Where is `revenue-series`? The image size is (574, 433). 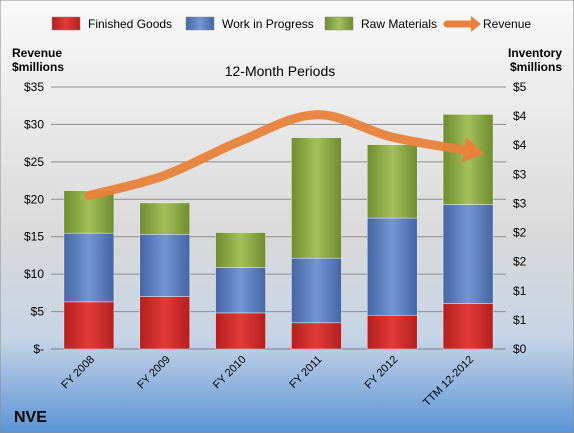
revenue-series is located at coordinates (284, 155).